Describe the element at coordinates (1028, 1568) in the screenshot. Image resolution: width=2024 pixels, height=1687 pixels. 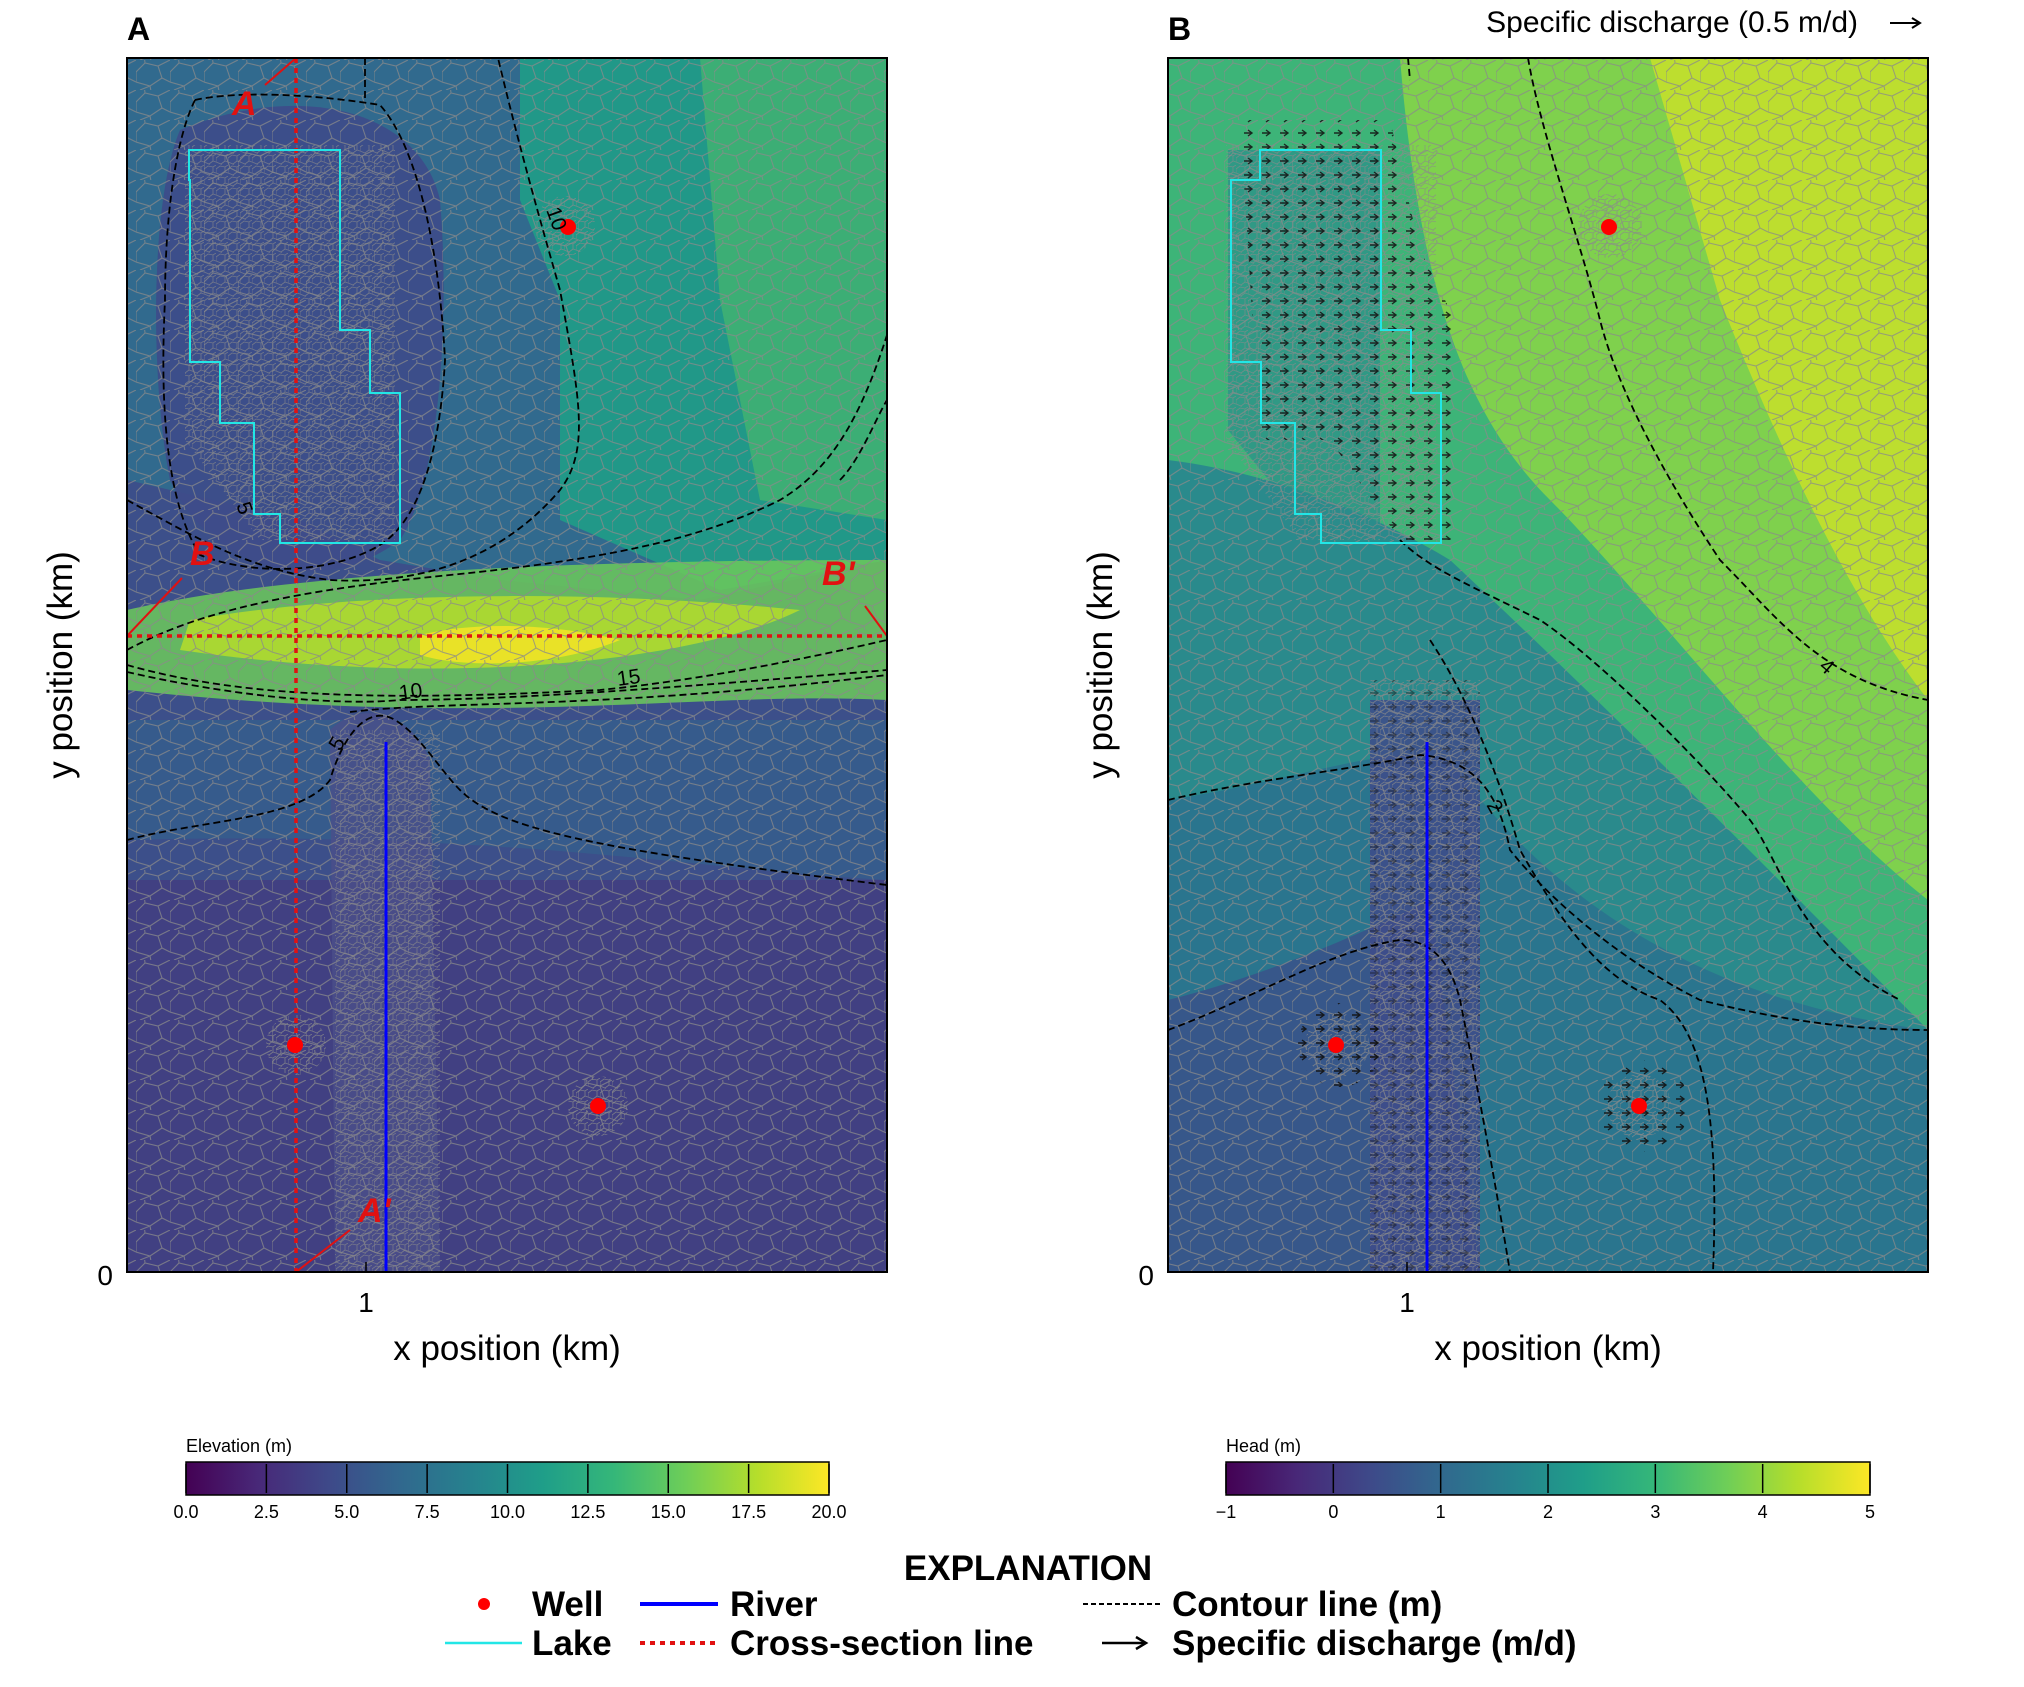
I see `legend-title: EXPLANATION` at that location.